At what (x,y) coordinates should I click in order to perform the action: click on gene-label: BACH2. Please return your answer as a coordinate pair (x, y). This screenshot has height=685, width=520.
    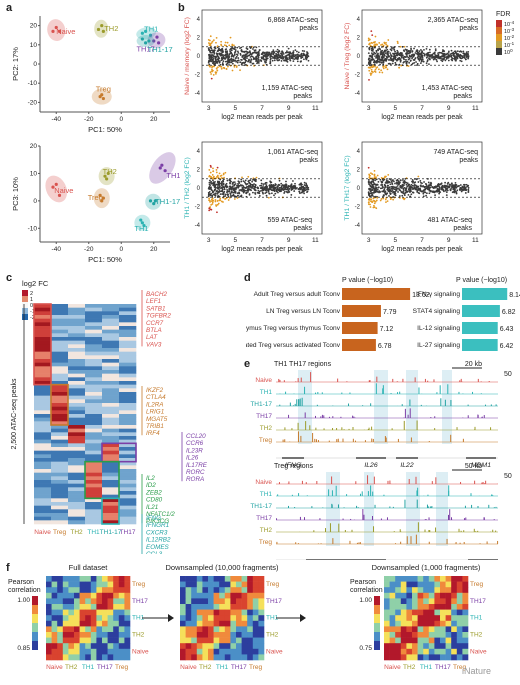
    Looking at the image, I should click on (156, 294).